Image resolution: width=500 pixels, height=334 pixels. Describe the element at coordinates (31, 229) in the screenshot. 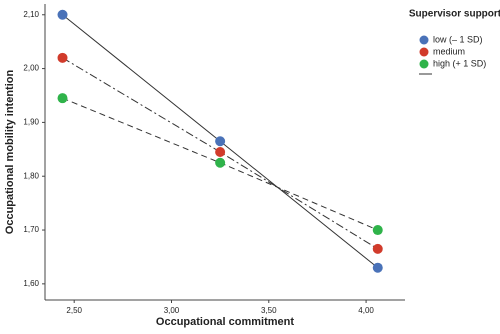

I see `y-tick-label: 1,70` at that location.